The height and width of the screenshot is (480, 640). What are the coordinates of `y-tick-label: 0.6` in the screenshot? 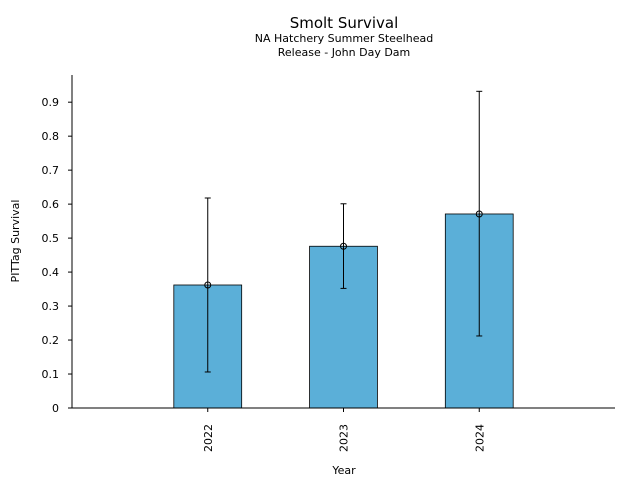 It's located at (51, 204).